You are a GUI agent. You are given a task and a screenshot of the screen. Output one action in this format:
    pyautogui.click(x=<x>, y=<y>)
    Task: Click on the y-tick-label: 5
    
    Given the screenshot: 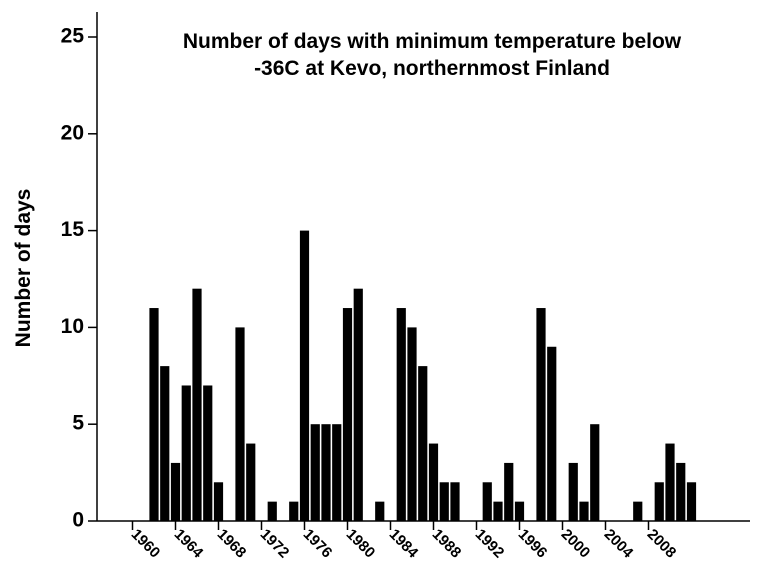 What is the action you would take?
    pyautogui.click(x=78, y=423)
    